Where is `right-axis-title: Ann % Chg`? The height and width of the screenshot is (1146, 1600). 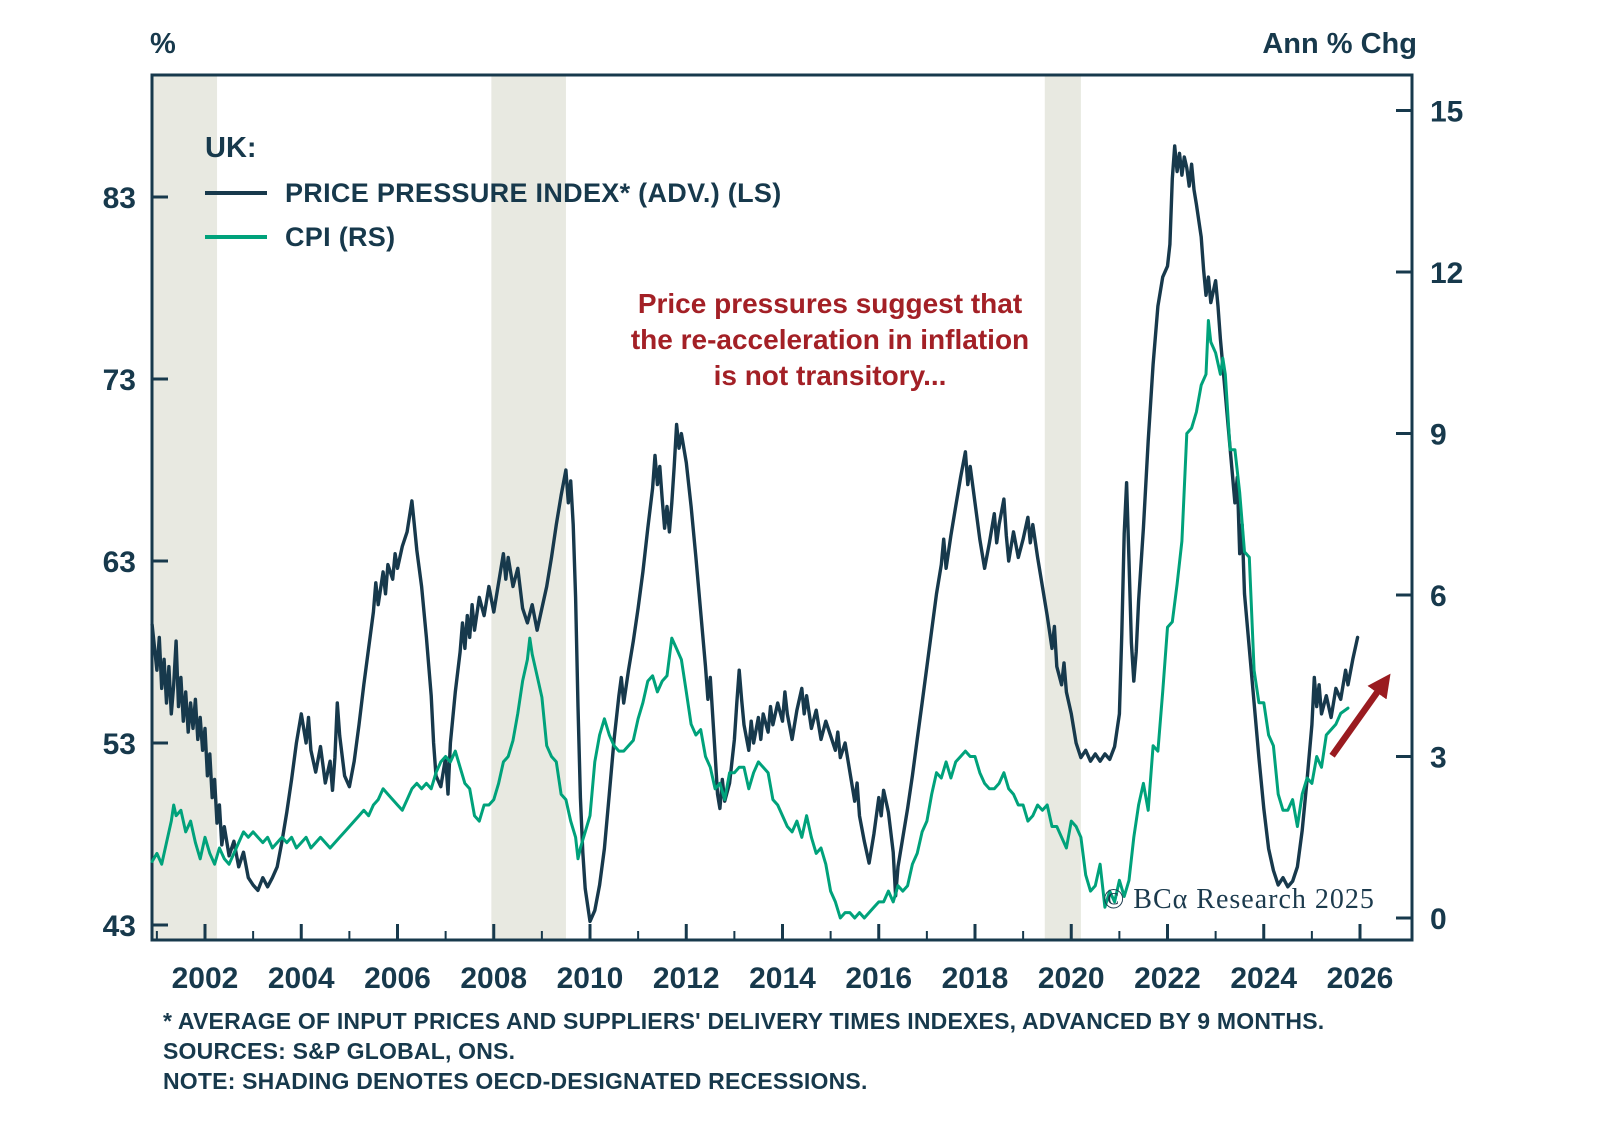 right-axis-title: Ann % Chg is located at coordinates (1339, 44).